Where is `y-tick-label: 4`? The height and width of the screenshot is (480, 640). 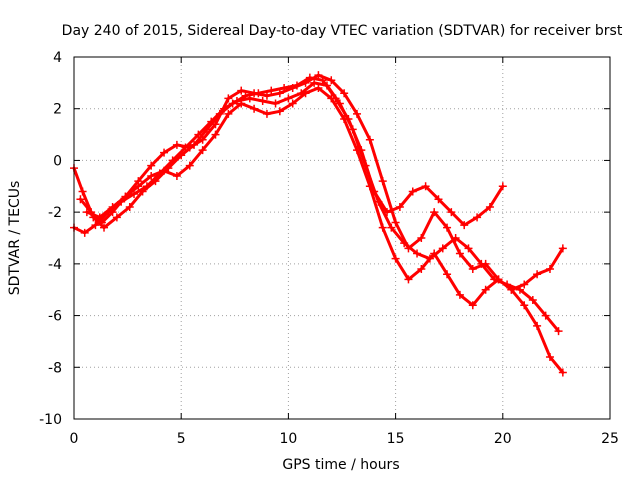
y-tick-label: 4 is located at coordinates (57, 58).